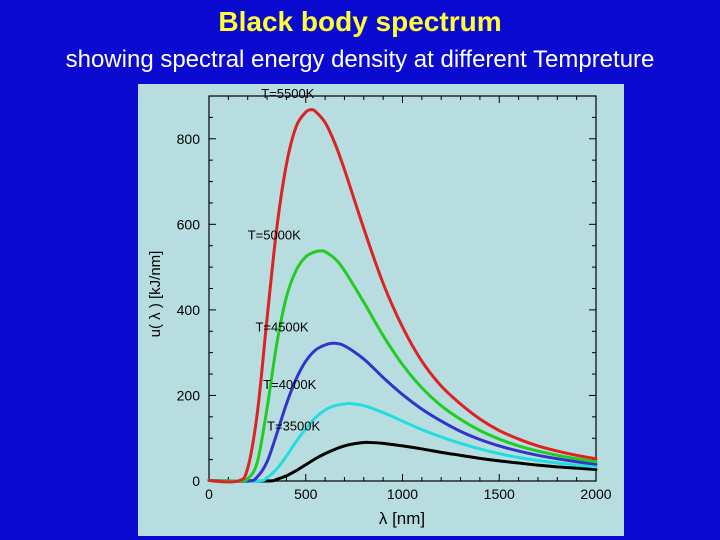  Describe the element at coordinates (360, 21) in the screenshot. I see `slide-title: Black body spectrum` at that location.